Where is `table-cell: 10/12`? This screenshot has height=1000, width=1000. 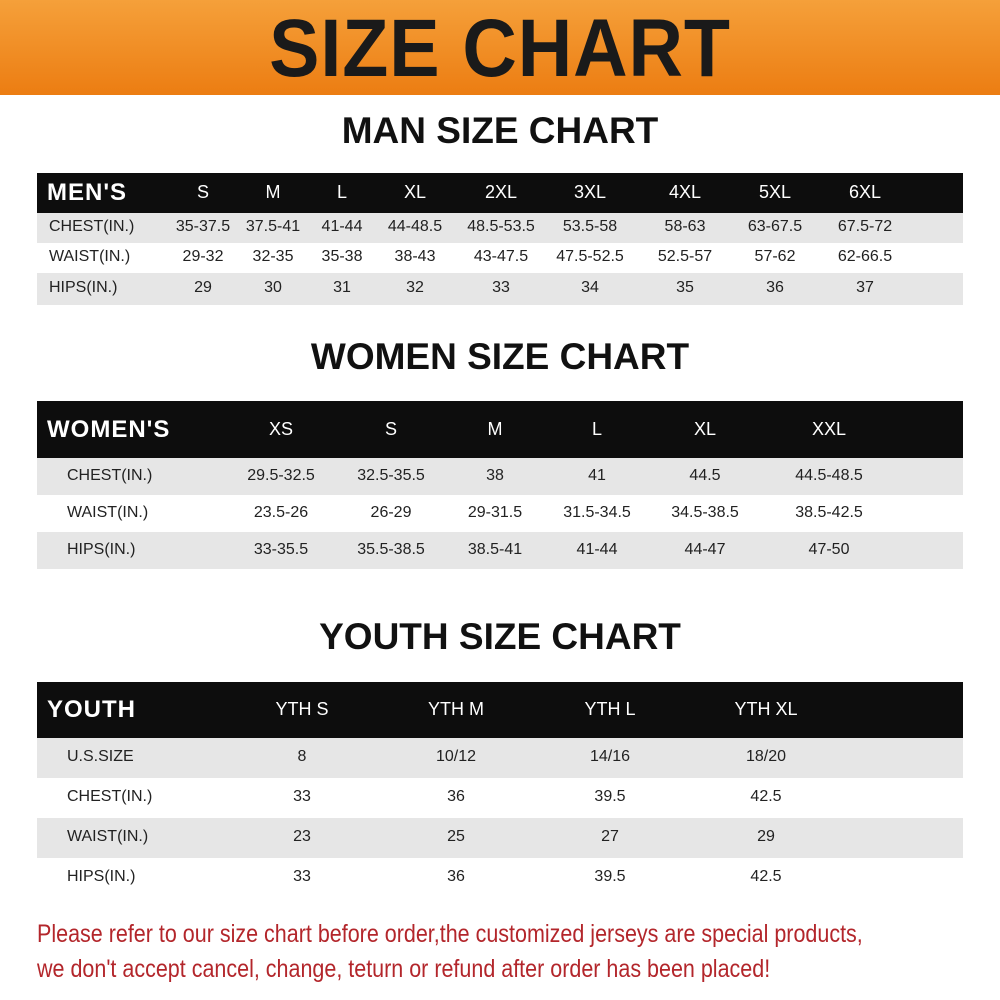
table-cell: 10/12 is located at coordinates (456, 756).